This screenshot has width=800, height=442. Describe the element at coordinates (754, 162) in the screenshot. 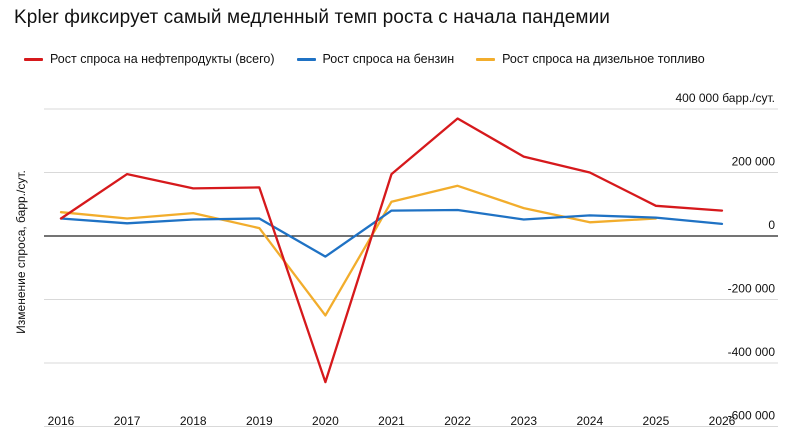

I see `y-tick-label-1: 200 000` at that location.